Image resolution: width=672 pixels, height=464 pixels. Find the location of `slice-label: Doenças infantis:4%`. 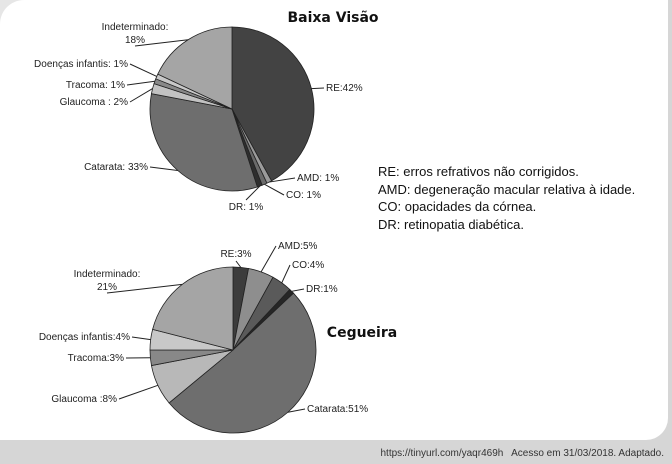

slice-label: Doenças infantis:4% is located at coordinates (84, 337).